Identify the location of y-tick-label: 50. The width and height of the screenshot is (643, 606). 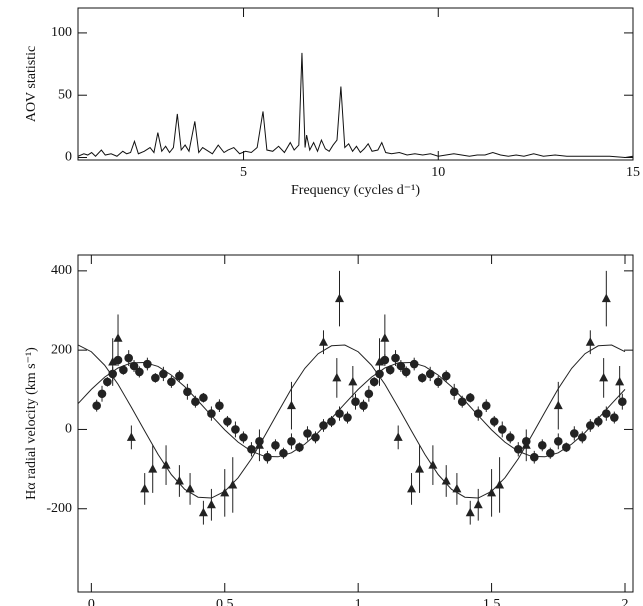
(65, 94).